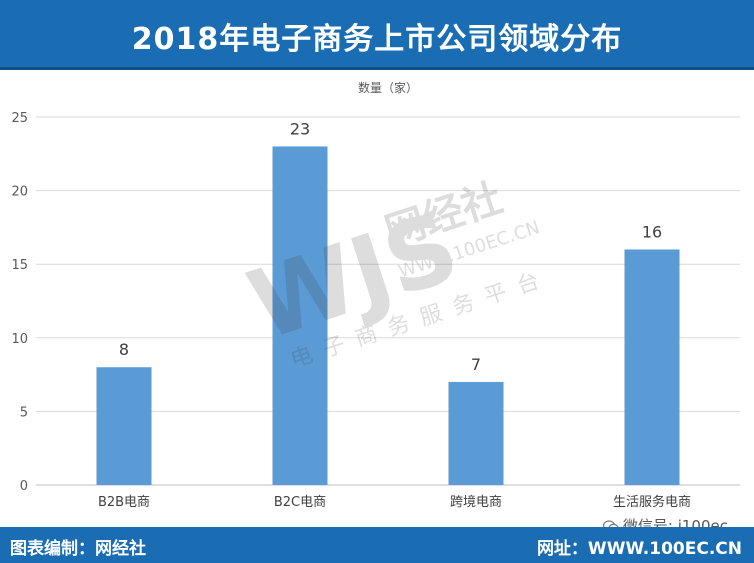 The image size is (754, 563). What do you see at coordinates (652, 502) in the screenshot?
I see `x-tick-label: 生活服务电商` at bounding box center [652, 502].